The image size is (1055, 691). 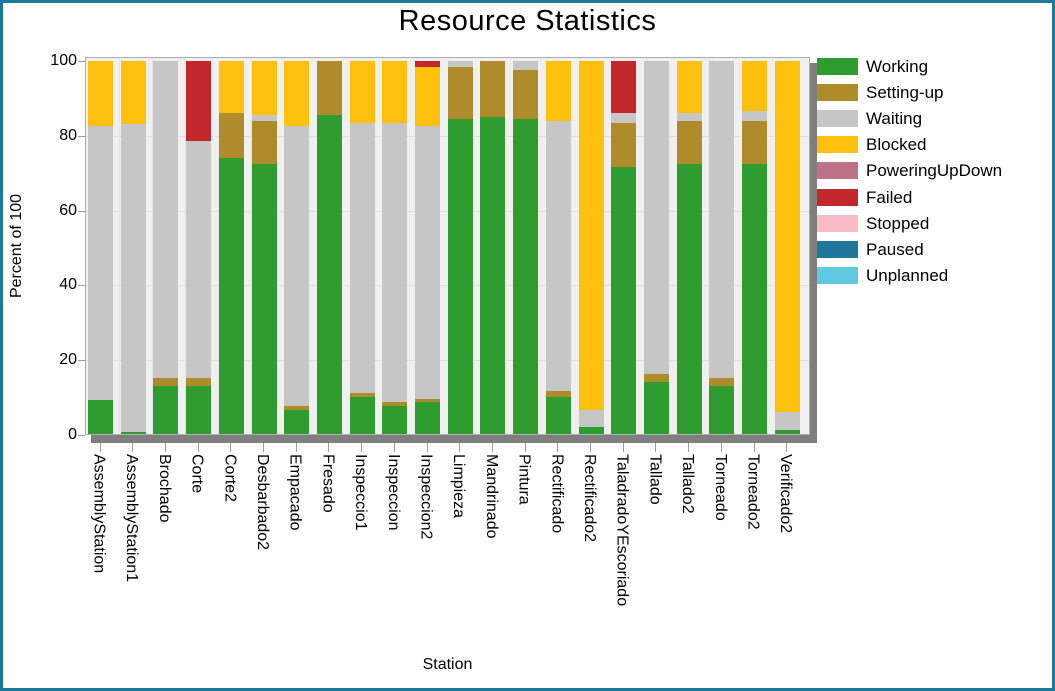 I want to click on x-category-label: Rectificado2, so click(x=589, y=498).